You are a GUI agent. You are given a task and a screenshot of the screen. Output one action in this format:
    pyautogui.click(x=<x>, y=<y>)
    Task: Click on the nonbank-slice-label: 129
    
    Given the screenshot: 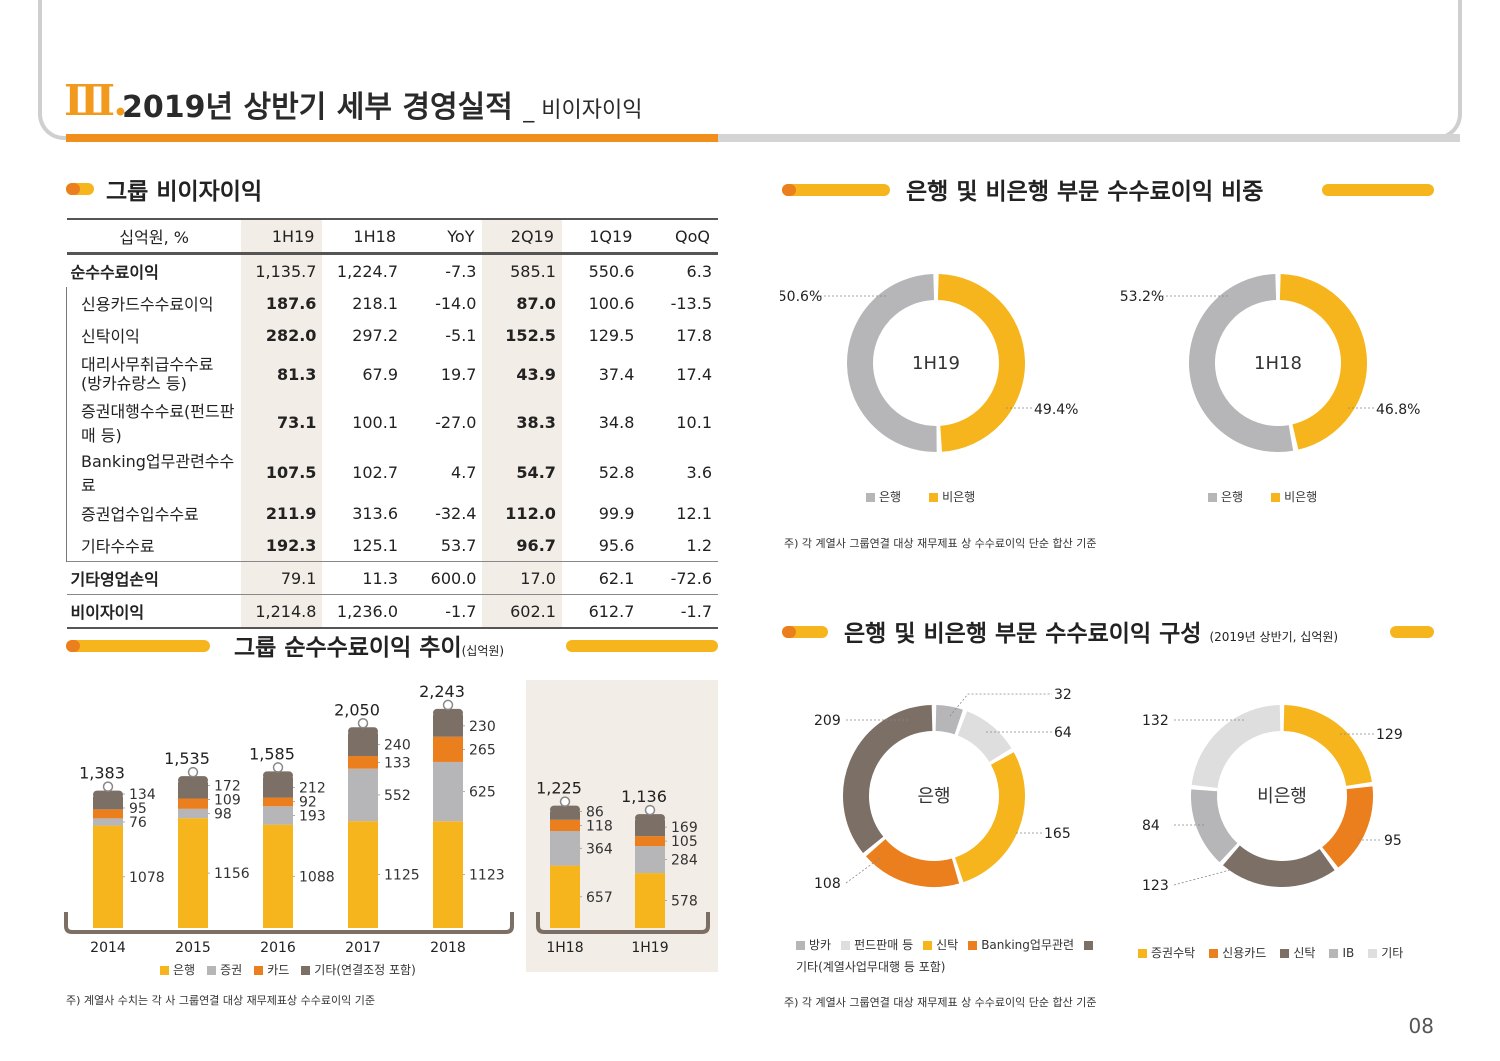 What is the action you would take?
    pyautogui.click(x=1389, y=735)
    